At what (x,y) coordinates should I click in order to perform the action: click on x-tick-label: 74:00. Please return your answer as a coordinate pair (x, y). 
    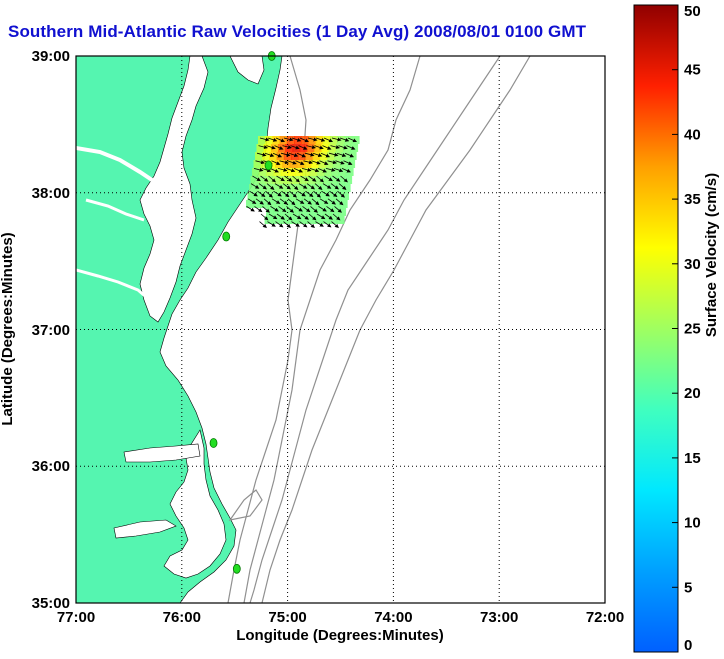
    Looking at the image, I should click on (393, 617).